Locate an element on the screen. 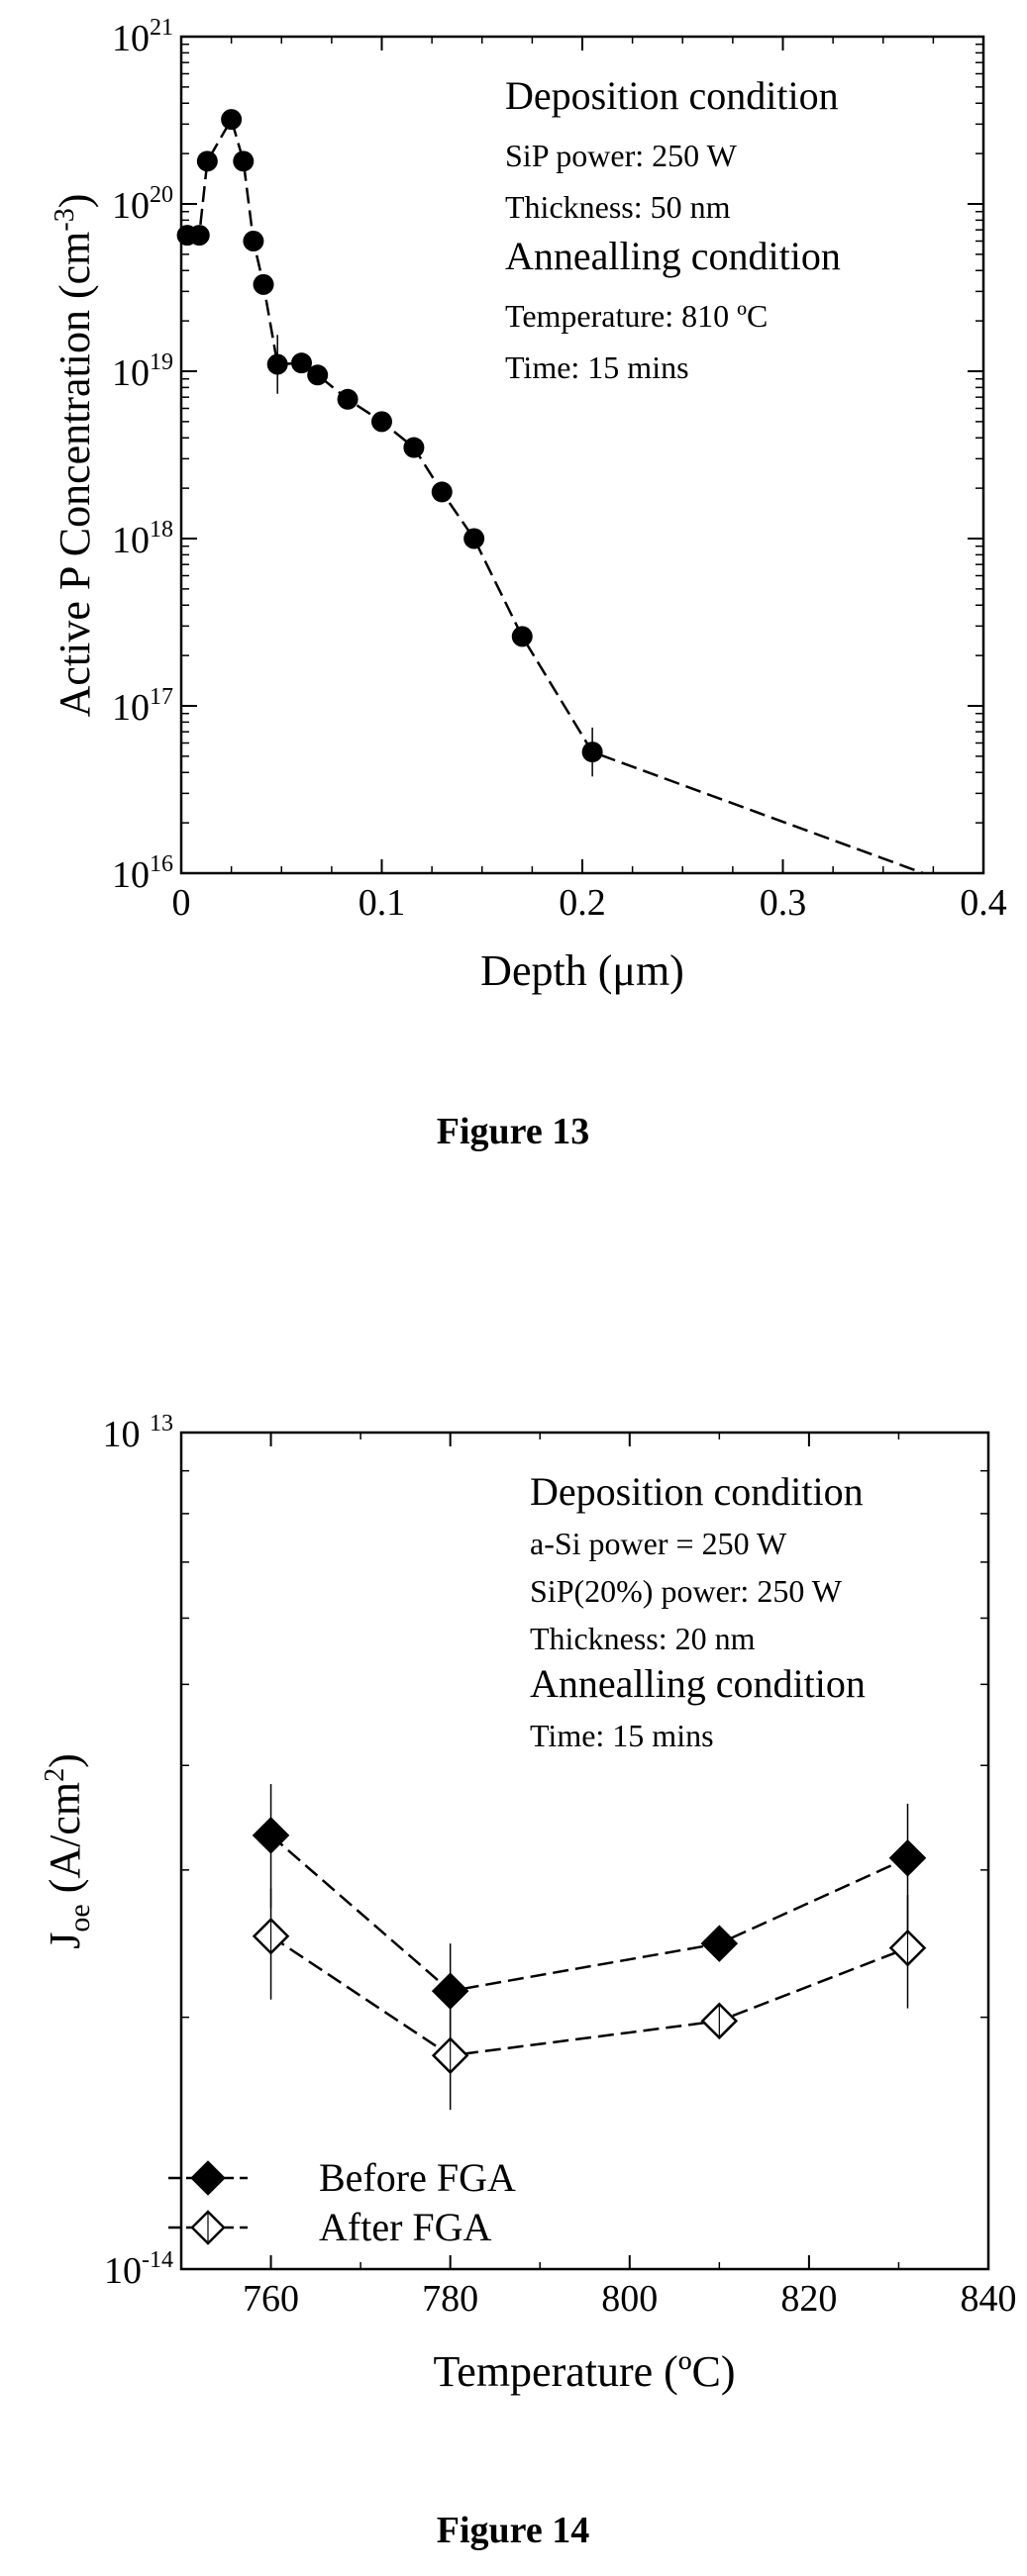 The width and height of the screenshot is (1027, 2576). x-tick-label: 0 is located at coordinates (181, 903).